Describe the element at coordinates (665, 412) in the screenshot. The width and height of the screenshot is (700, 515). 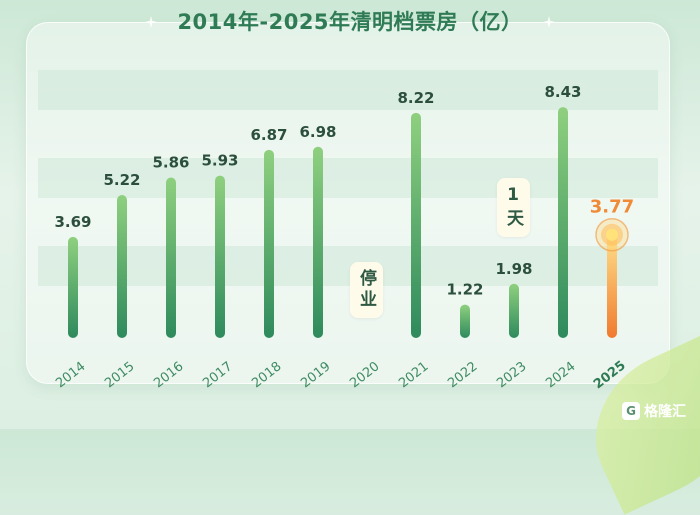
I see `watermark-text: 格隆汇` at that location.